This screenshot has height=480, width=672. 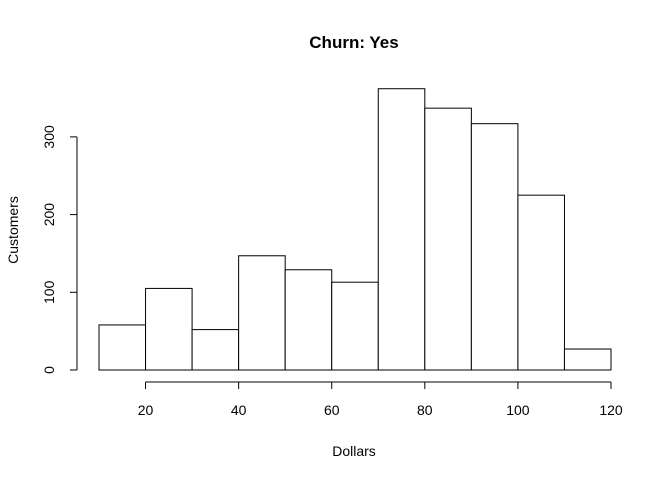 I want to click on y-tick-label: 0, so click(x=49, y=370).